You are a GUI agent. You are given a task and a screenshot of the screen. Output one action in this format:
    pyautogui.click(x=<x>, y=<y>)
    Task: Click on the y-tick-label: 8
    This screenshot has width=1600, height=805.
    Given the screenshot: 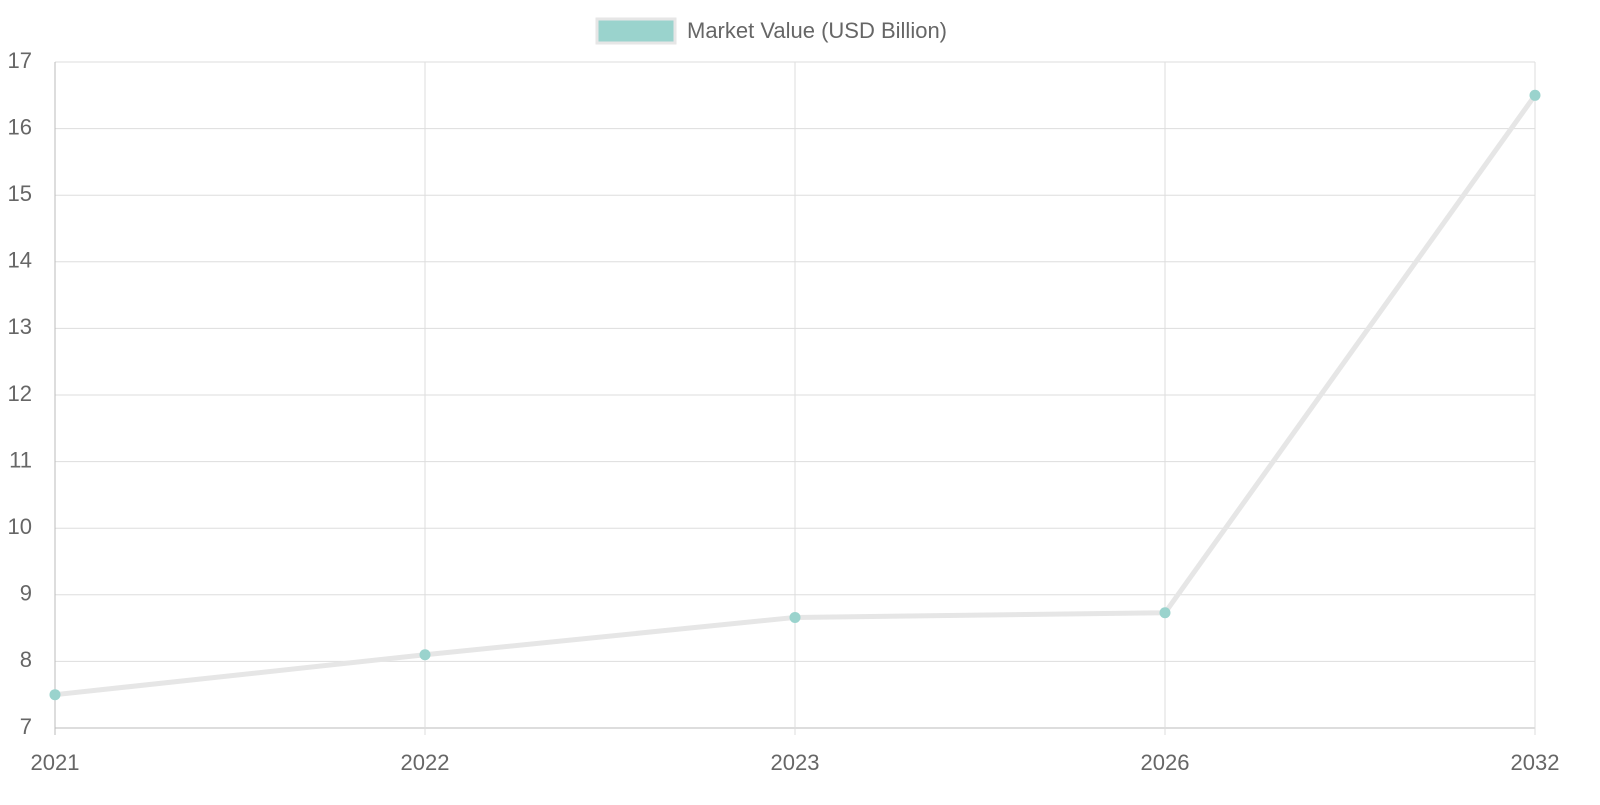 What is the action you would take?
    pyautogui.click(x=26, y=659)
    